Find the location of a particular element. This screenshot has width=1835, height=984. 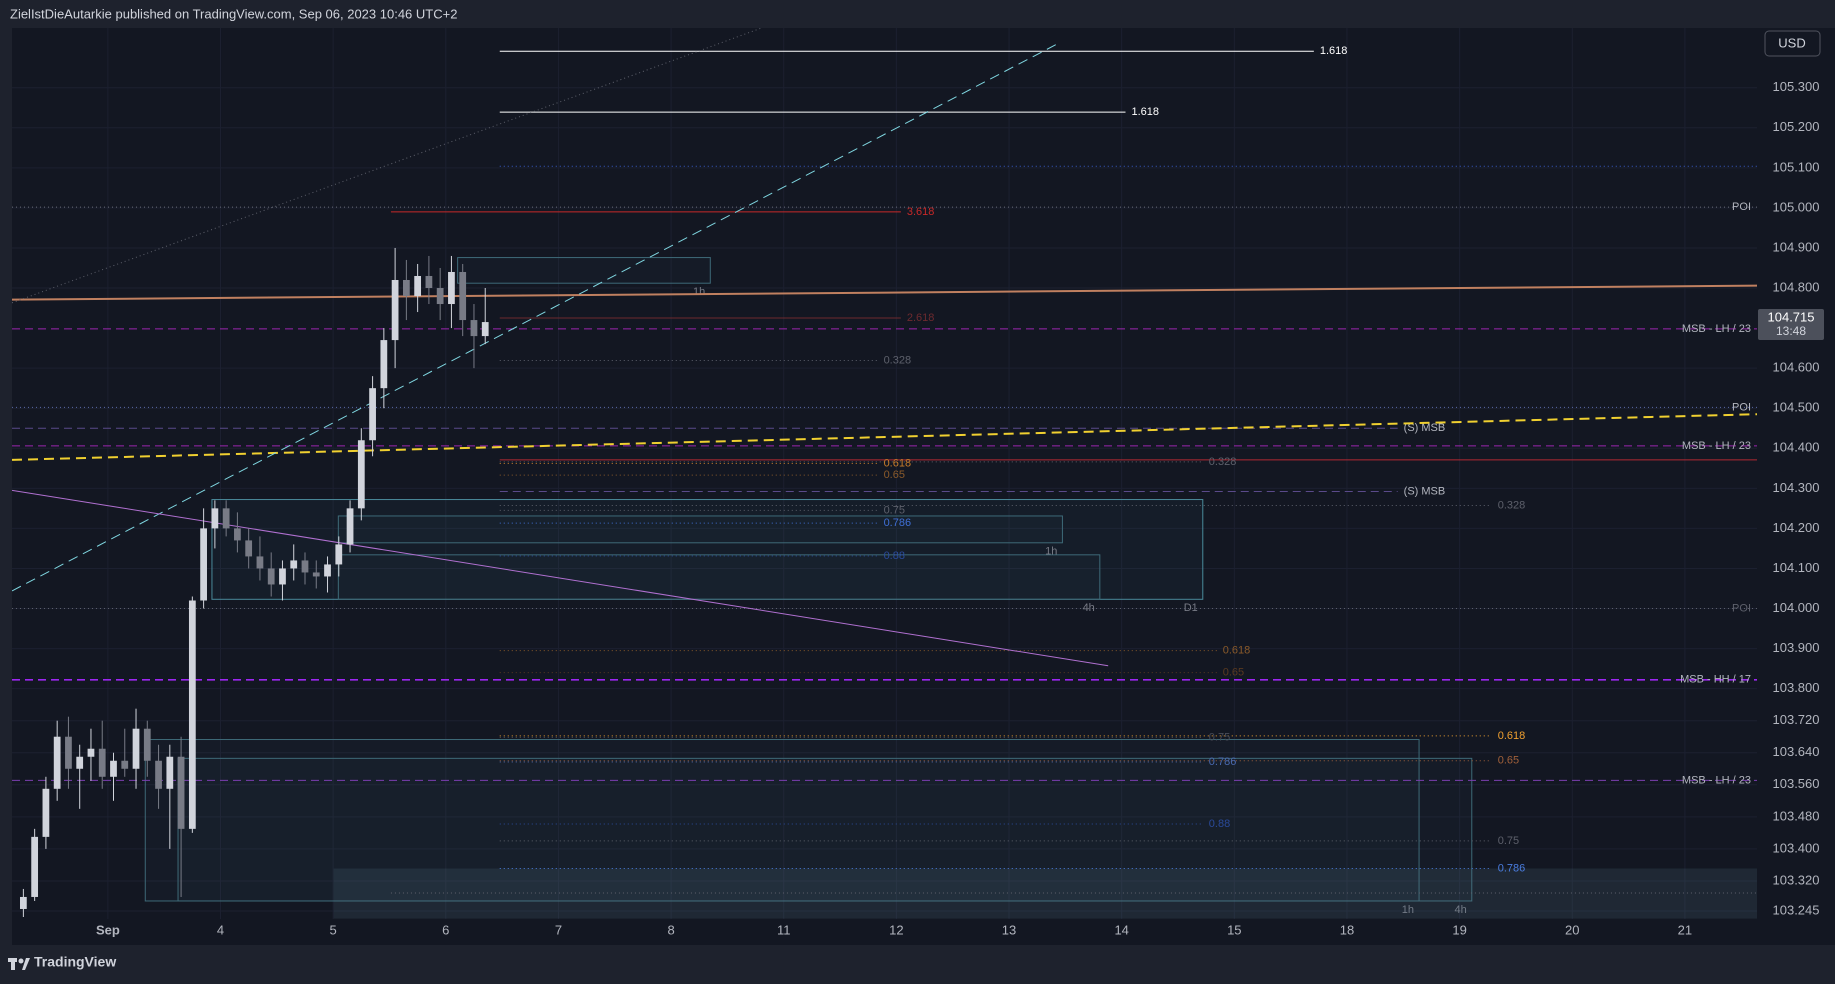

countdown: 13:48 is located at coordinates (1791, 331).